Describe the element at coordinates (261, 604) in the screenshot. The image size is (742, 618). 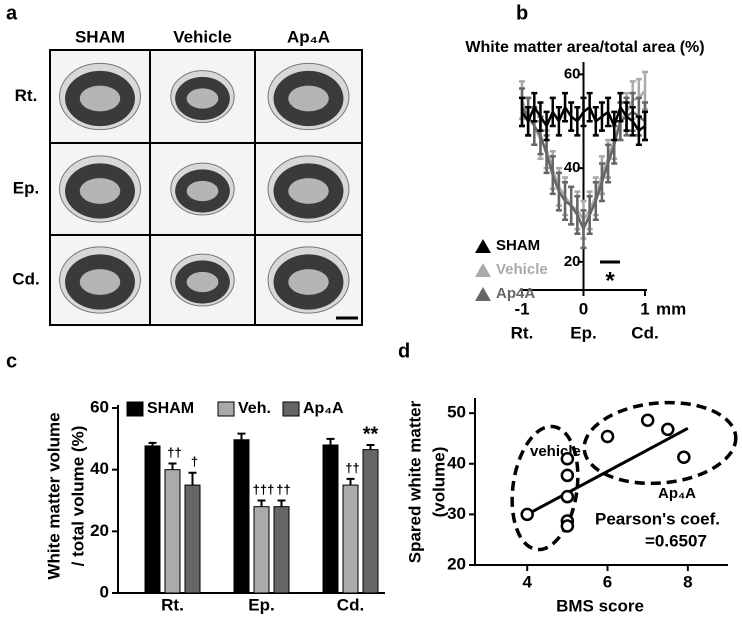
I see `x-tick-label: Ep.` at that location.